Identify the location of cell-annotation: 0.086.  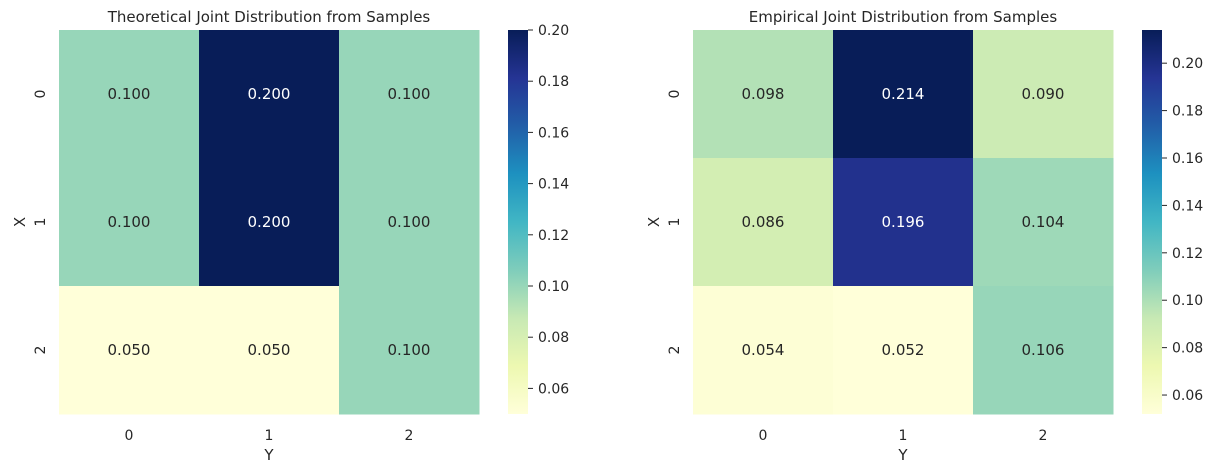
(763, 222).